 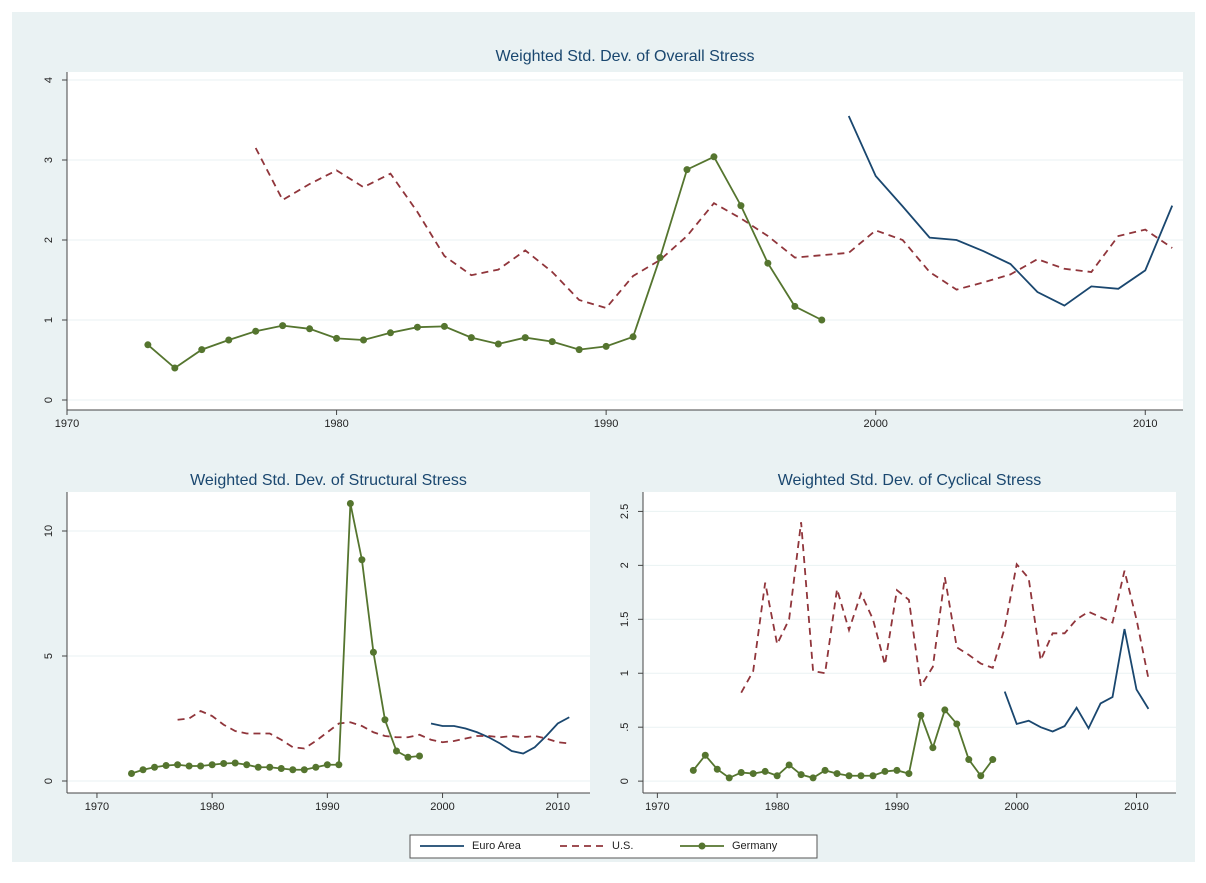 What do you see at coordinates (328, 480) in the screenshot?
I see `chart-title: Weighted Std. Dev. of Structural Stress` at bounding box center [328, 480].